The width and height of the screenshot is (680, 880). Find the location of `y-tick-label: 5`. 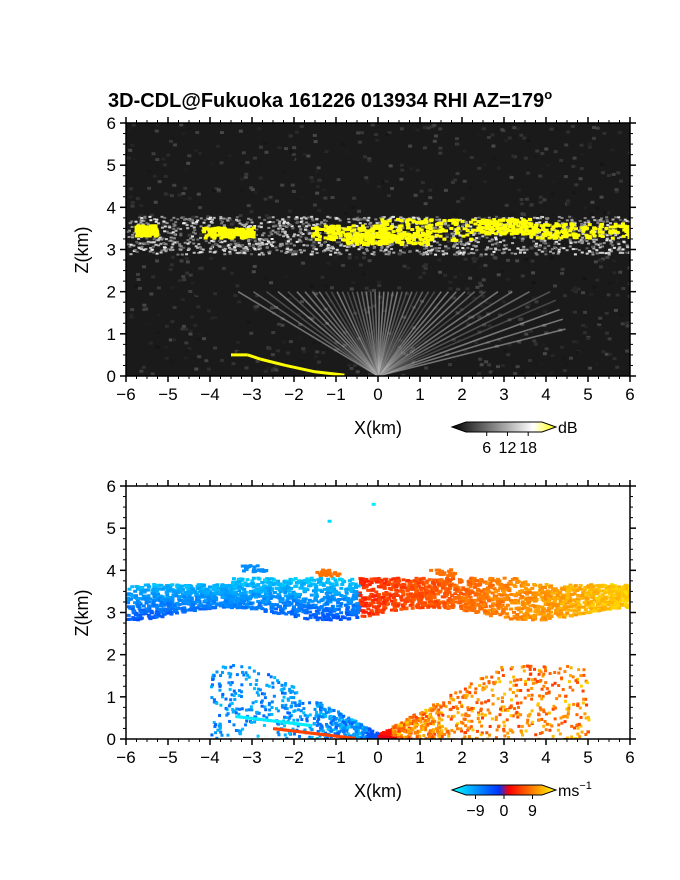

y-tick-label: 5 is located at coordinates (111, 165).